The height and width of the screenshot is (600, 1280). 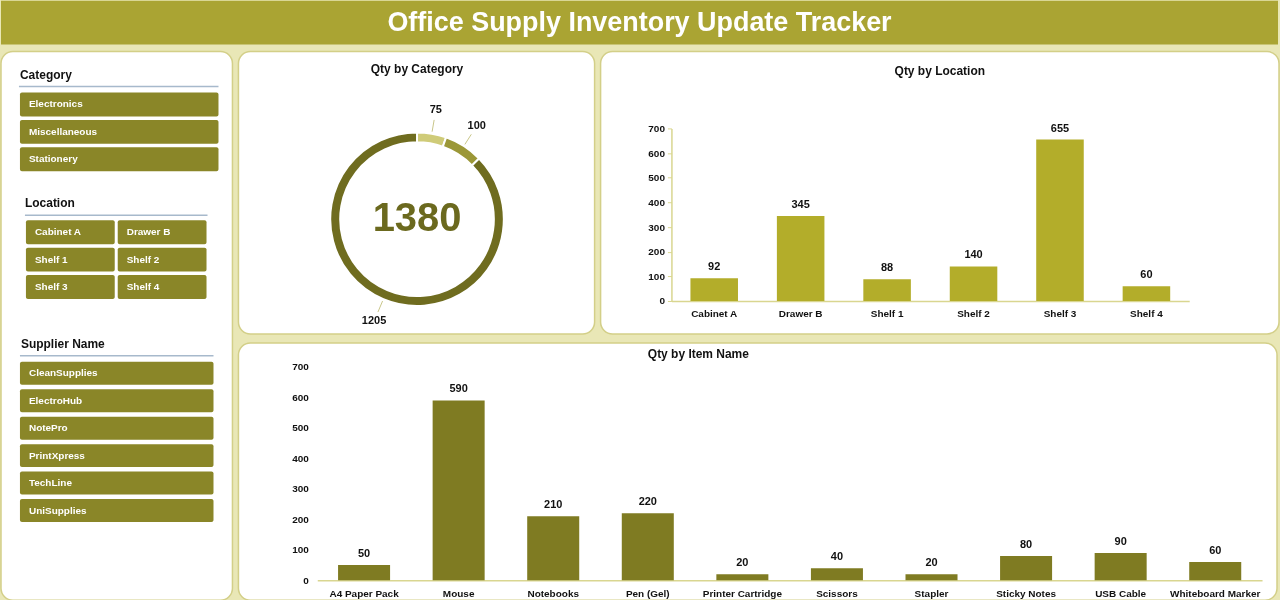 What do you see at coordinates (837, 593) in the screenshot?
I see `x-tick-label: Scissors` at bounding box center [837, 593].